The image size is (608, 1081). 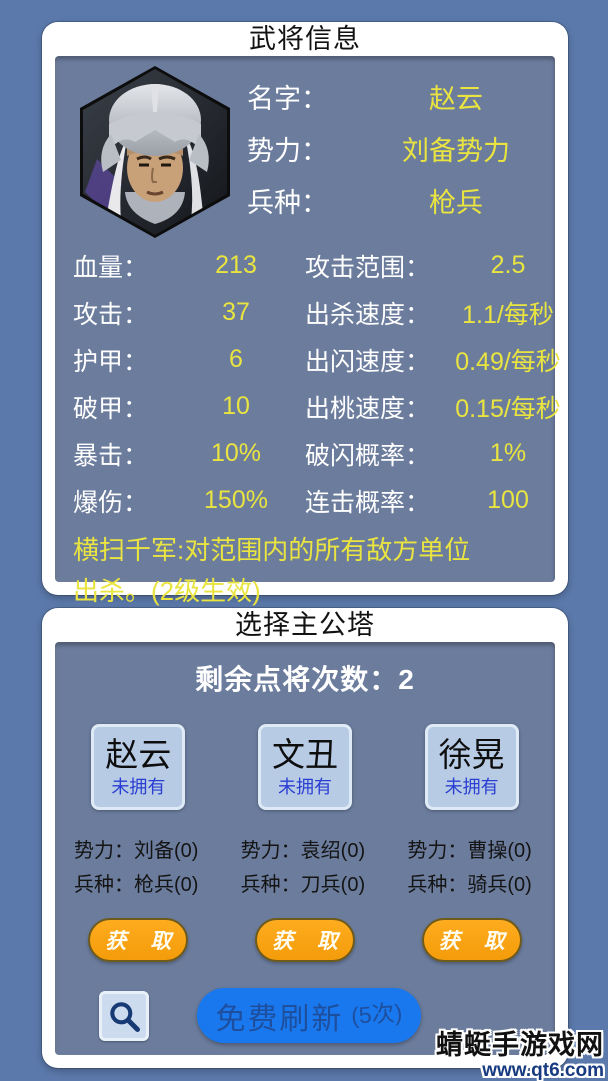 What do you see at coordinates (456, 202) in the screenshot?
I see `troop-value: 枪兵` at bounding box center [456, 202].